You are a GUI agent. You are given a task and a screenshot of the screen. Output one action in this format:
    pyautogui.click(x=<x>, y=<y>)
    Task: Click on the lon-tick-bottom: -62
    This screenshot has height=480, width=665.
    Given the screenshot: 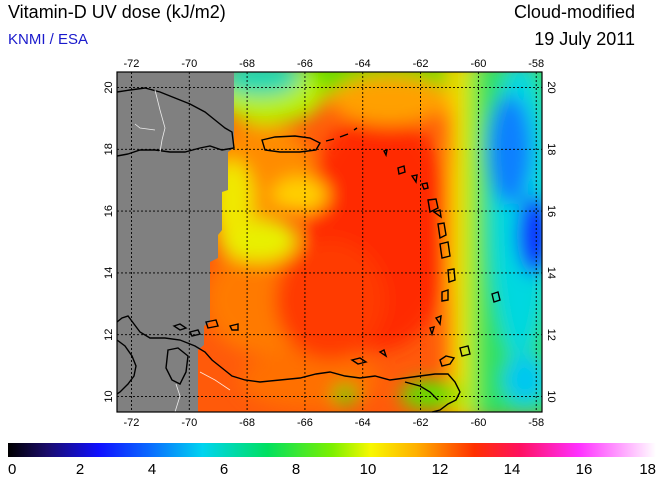 What is the action you would take?
    pyautogui.click(x=421, y=423)
    